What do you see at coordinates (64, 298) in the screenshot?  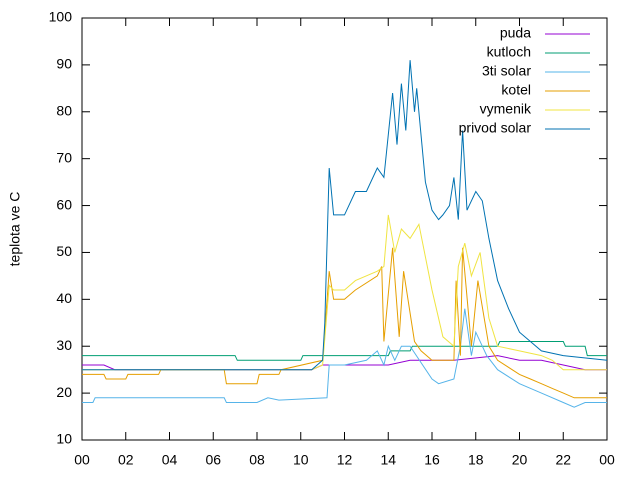 I see `y-tick-label: 40` at bounding box center [64, 298].